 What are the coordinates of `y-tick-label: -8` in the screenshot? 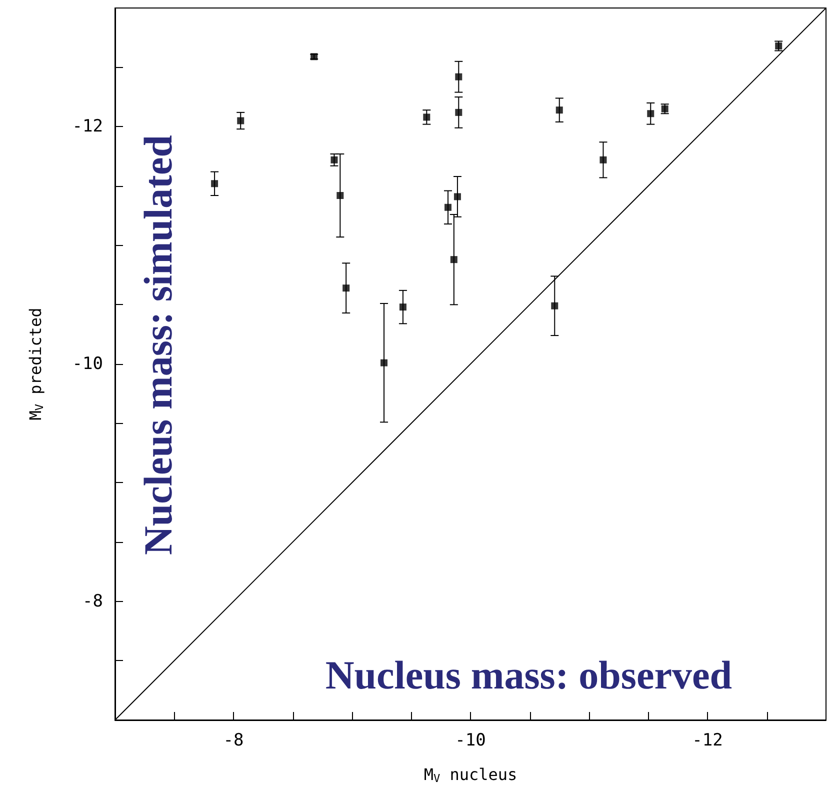 It's located at (92, 601).